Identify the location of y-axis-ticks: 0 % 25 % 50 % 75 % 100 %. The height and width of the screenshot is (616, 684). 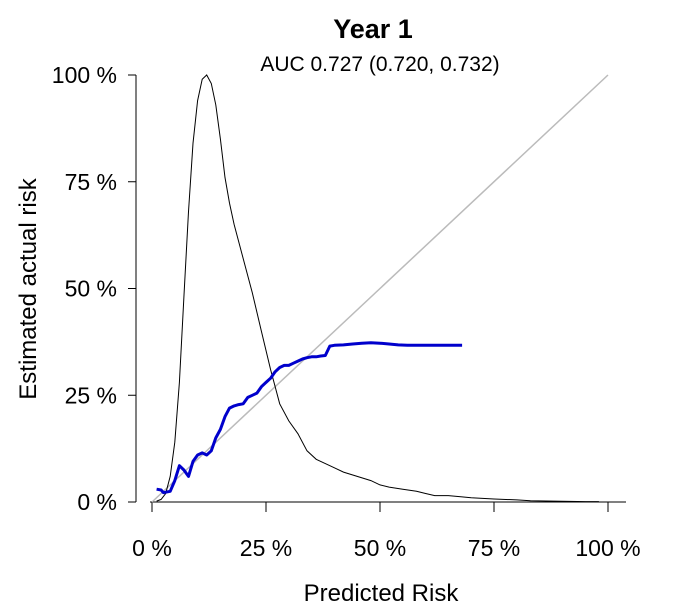
(94, 288).